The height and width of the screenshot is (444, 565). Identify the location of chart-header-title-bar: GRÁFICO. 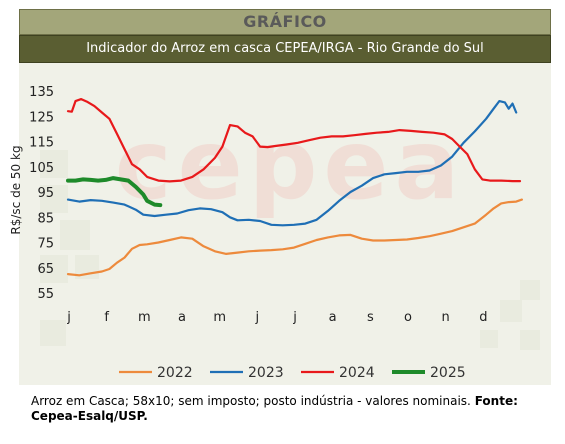
(285, 22).